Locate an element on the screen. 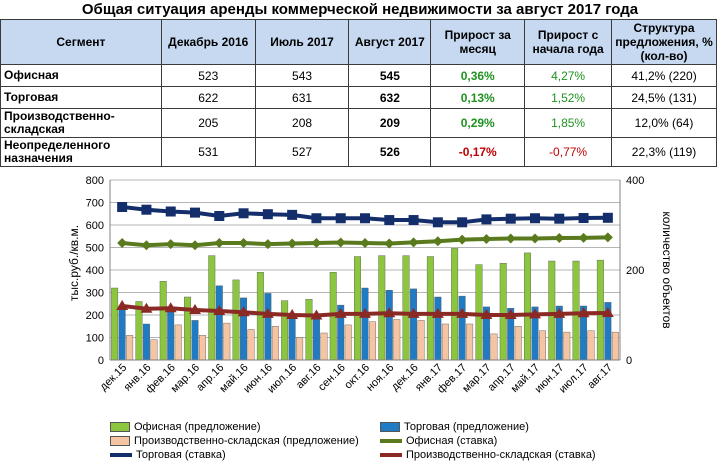 This screenshot has height=465, width=720. cell-ytd: 1,52% is located at coordinates (568, 97).